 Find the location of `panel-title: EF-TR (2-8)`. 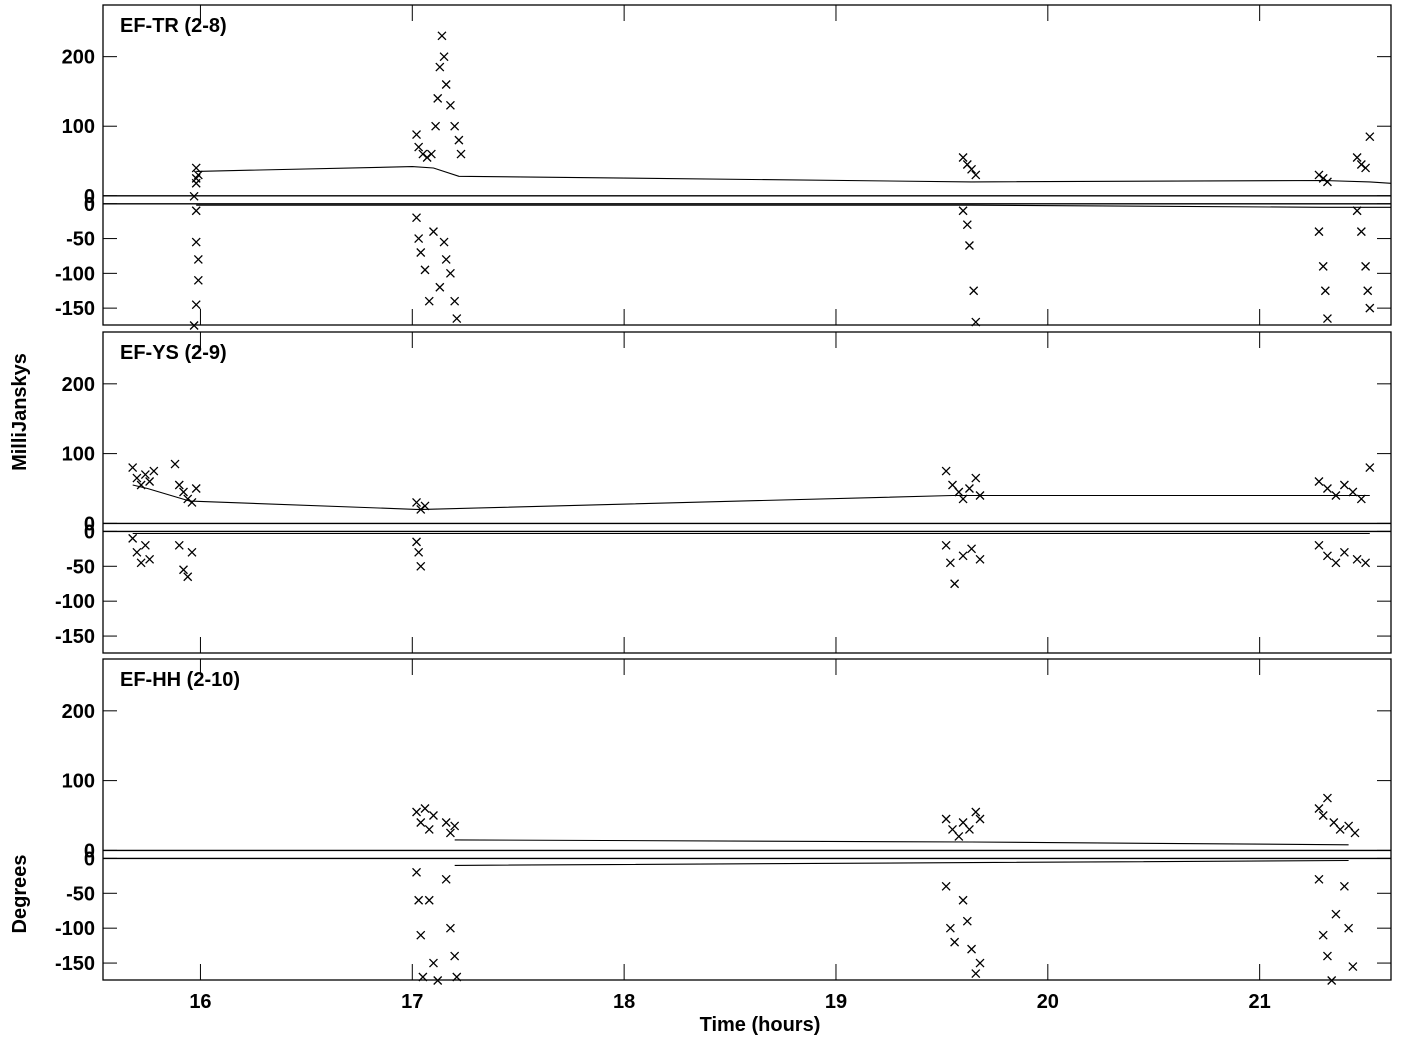

panel-title: EF-TR (2-8) is located at coordinates (173, 26).